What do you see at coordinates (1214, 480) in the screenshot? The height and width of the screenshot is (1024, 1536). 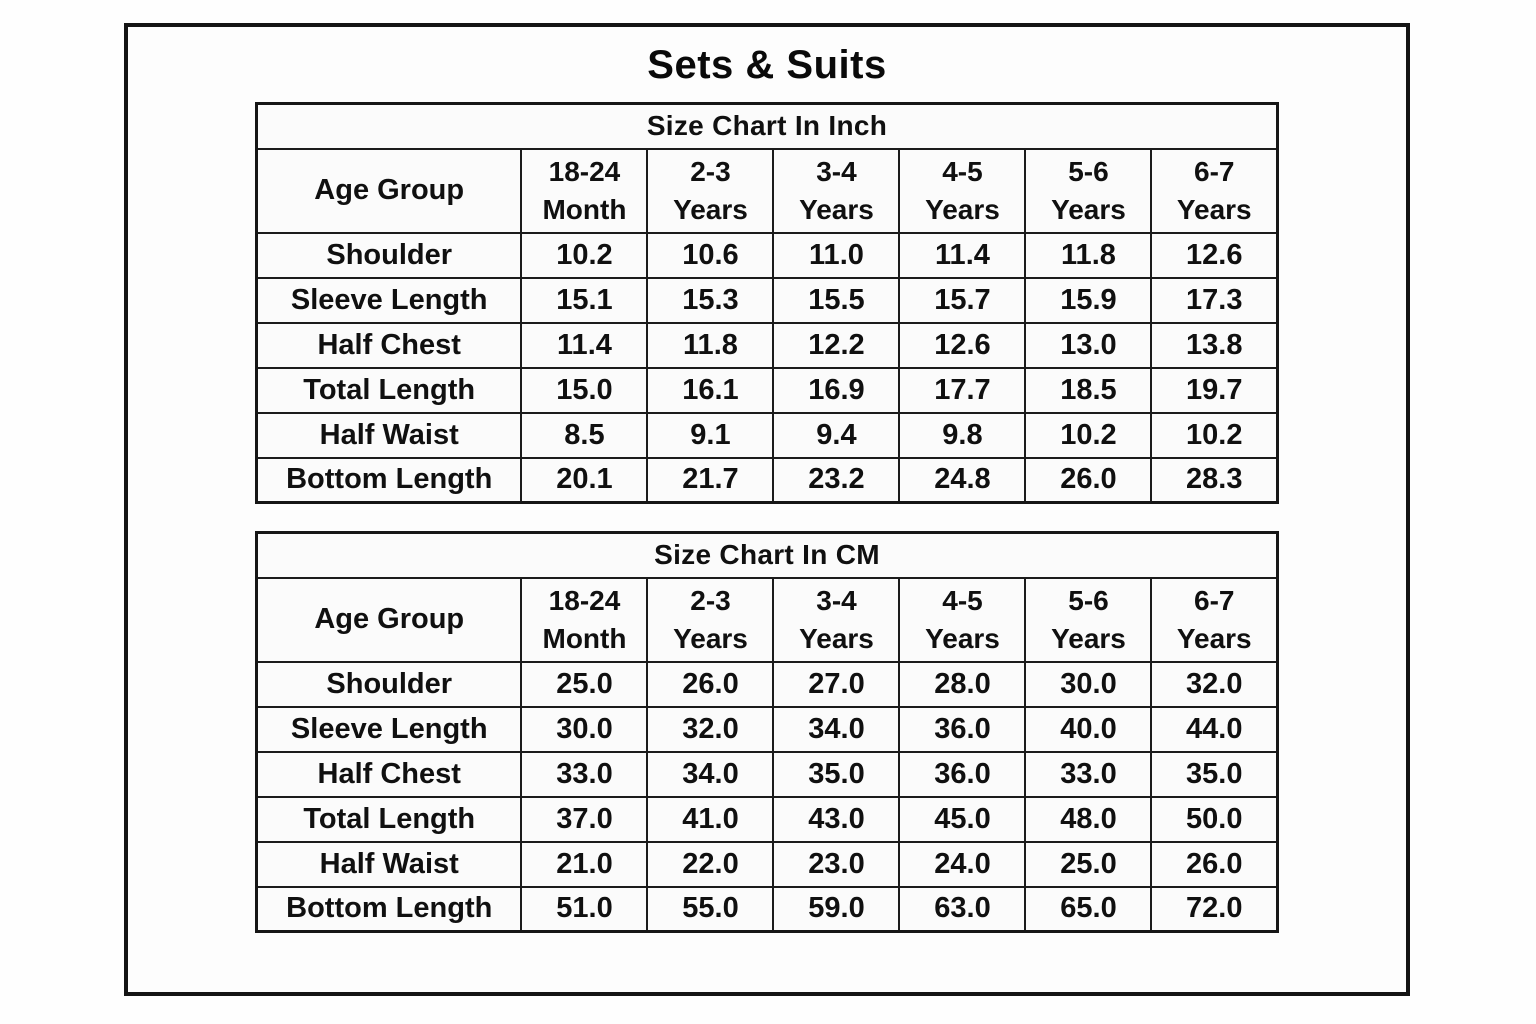 I see `measurement-value: 28.3` at bounding box center [1214, 480].